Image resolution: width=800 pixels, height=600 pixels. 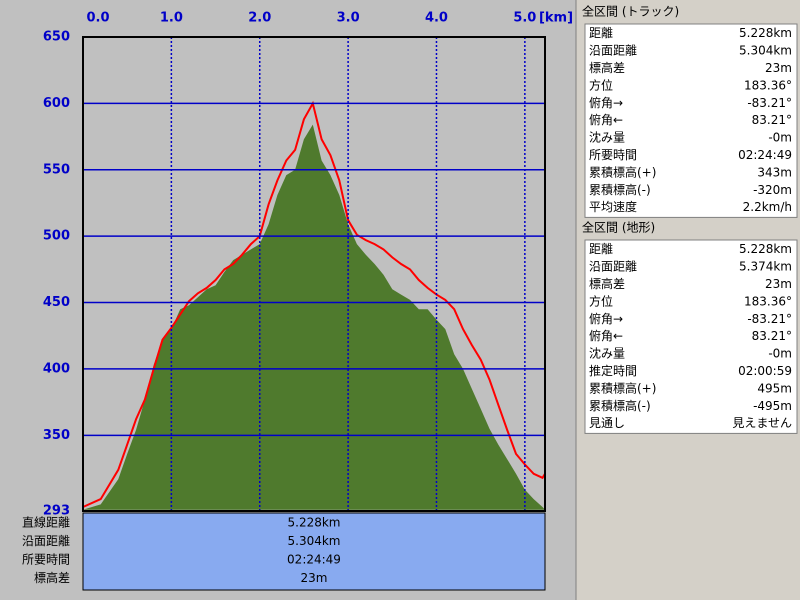 What do you see at coordinates (765, 371) in the screenshot?
I see `row-value: 02:00:59` at bounding box center [765, 371].